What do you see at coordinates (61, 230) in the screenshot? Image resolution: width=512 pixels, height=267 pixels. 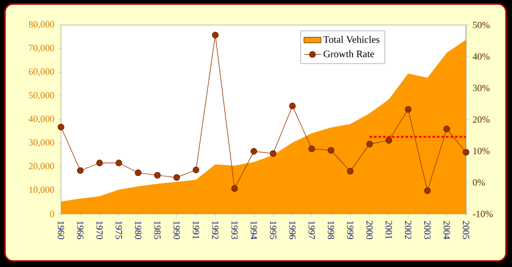 I see `x-tick-label: 1960` at bounding box center [61, 230].